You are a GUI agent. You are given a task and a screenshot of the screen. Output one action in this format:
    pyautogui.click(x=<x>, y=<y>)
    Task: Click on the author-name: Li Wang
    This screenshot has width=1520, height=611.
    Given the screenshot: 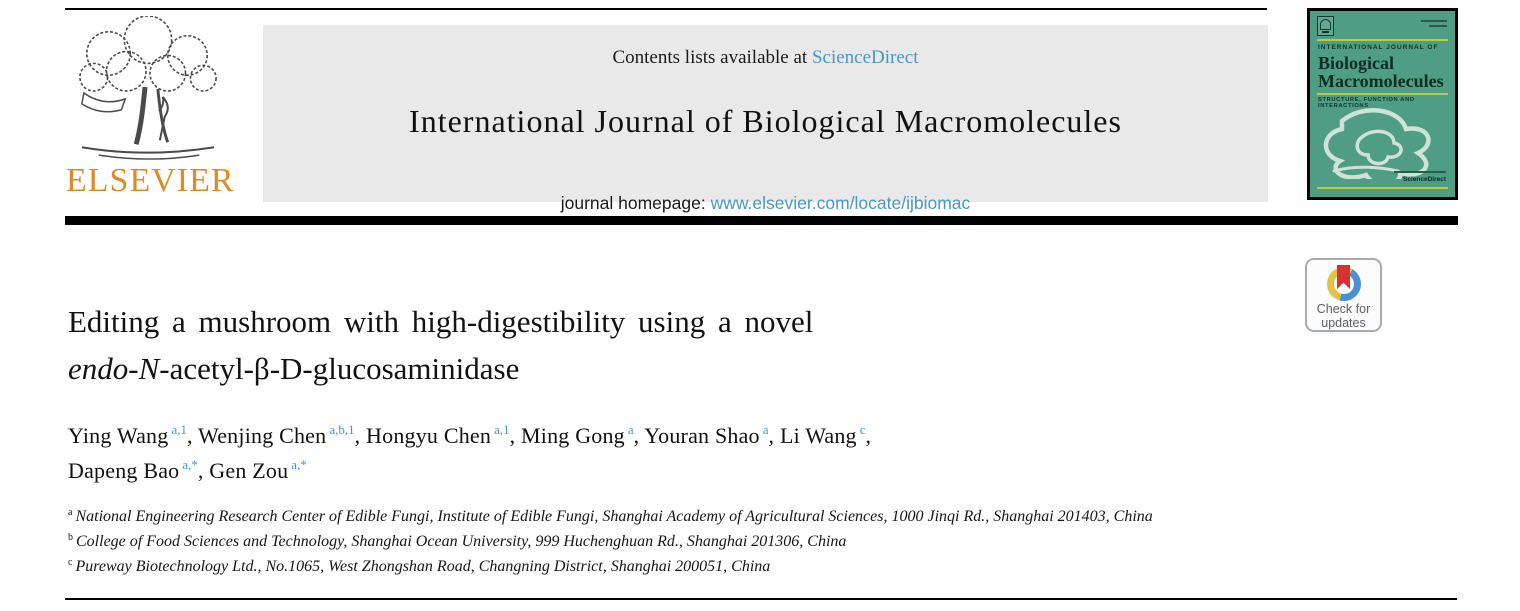 What is the action you would take?
    pyautogui.click(x=818, y=435)
    